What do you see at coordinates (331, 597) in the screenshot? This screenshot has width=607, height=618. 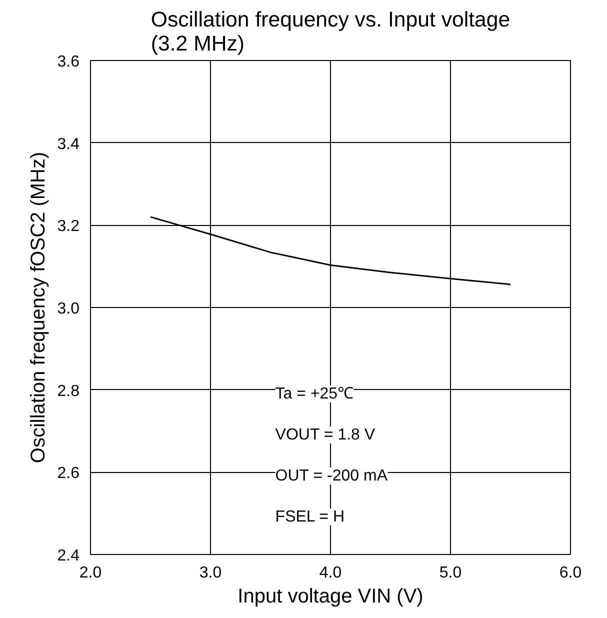 I see `x-axis-title: Input voltage VIN (V)` at bounding box center [331, 597].